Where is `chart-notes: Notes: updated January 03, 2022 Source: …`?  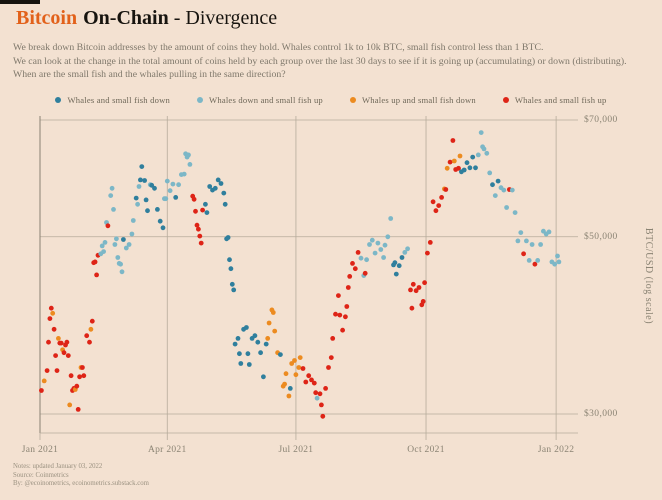
chart-notes: Notes: updated January 03, 2022 Source: … is located at coordinates (81, 476).